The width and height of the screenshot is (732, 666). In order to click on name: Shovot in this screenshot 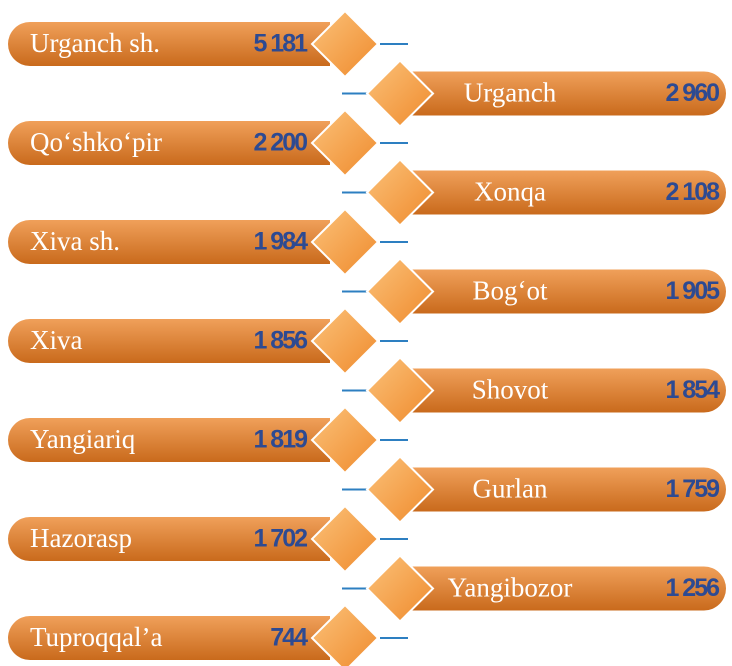, I will do `click(510, 390)`.